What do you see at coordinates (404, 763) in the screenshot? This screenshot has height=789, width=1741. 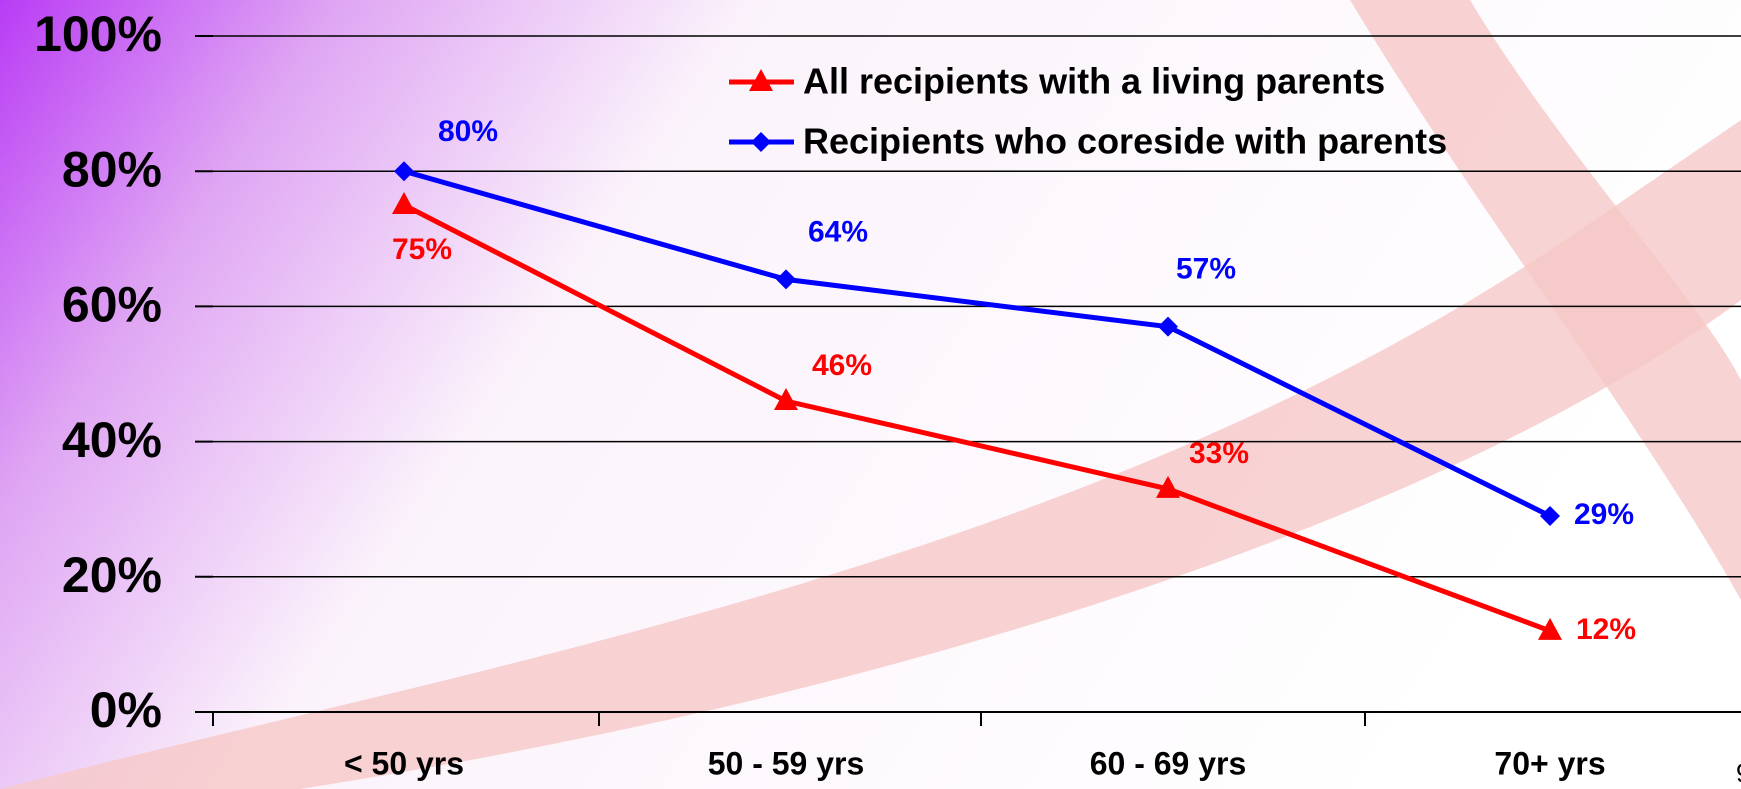 I see `x-tick-label: < 50 yrs` at bounding box center [404, 763].